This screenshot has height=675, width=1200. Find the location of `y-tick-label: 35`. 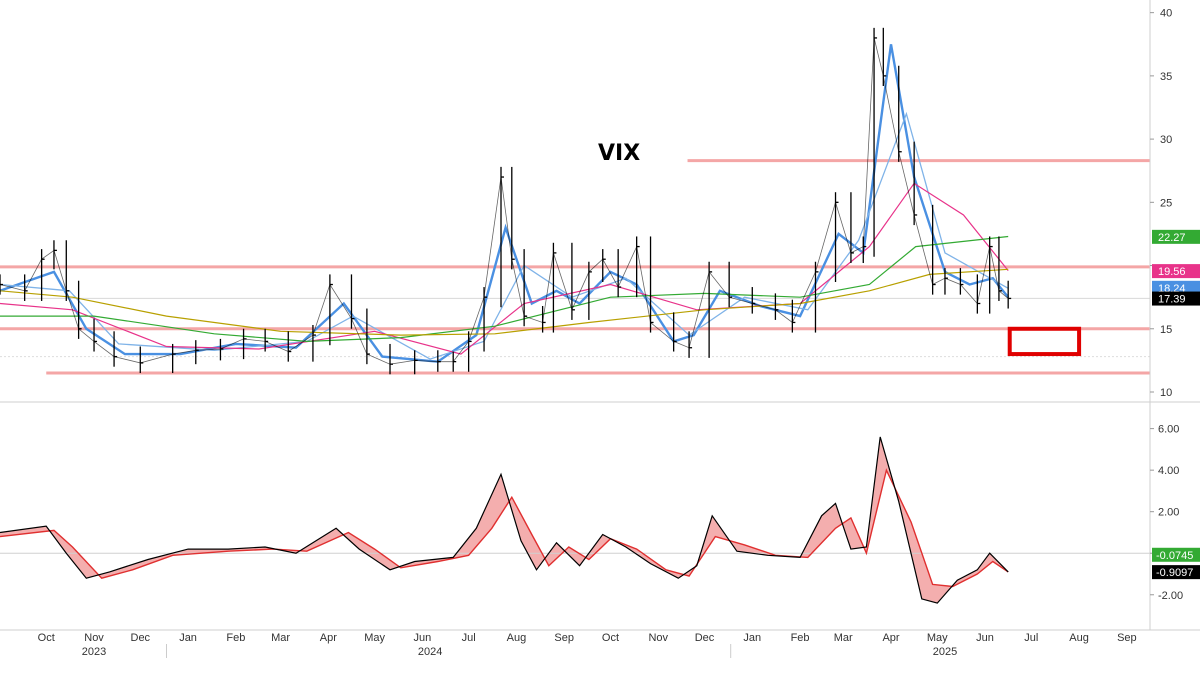

y-tick-label: 35 is located at coordinates (1166, 77).